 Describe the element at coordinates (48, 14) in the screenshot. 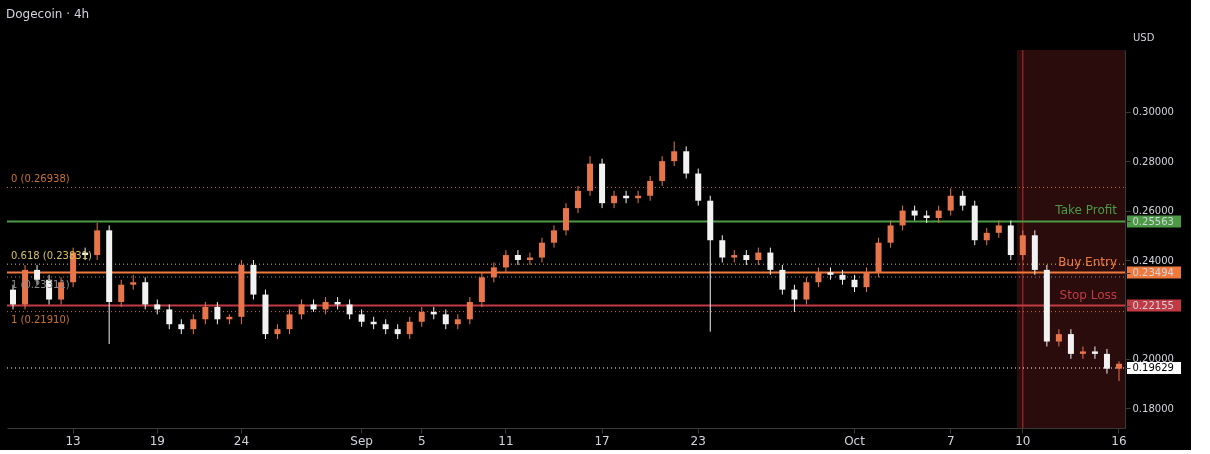

I see `chart-title: Dogecoin · 4h` at that location.